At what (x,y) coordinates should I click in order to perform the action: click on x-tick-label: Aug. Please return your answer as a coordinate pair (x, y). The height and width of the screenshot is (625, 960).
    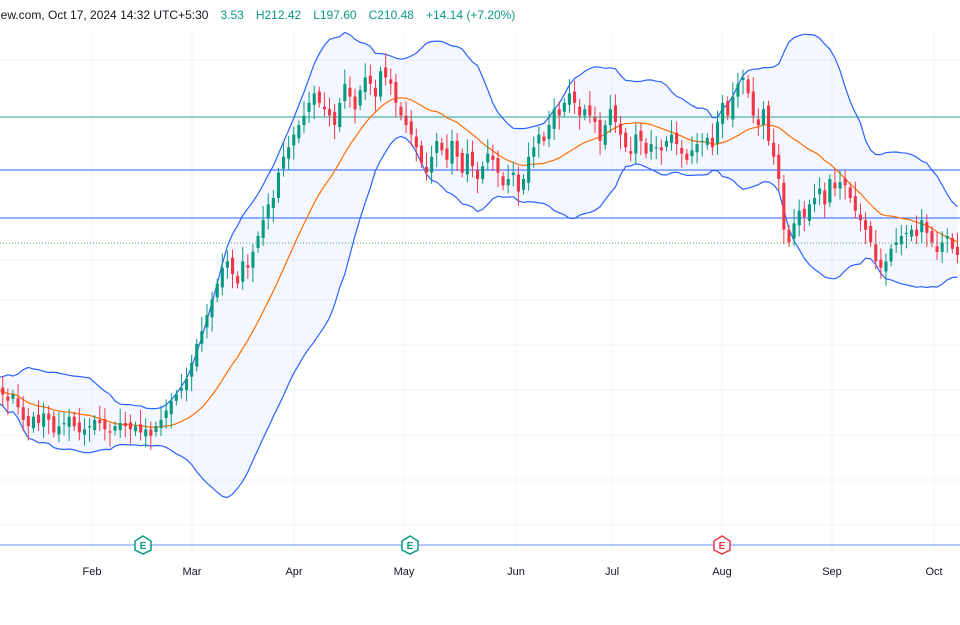
    Looking at the image, I should click on (722, 572).